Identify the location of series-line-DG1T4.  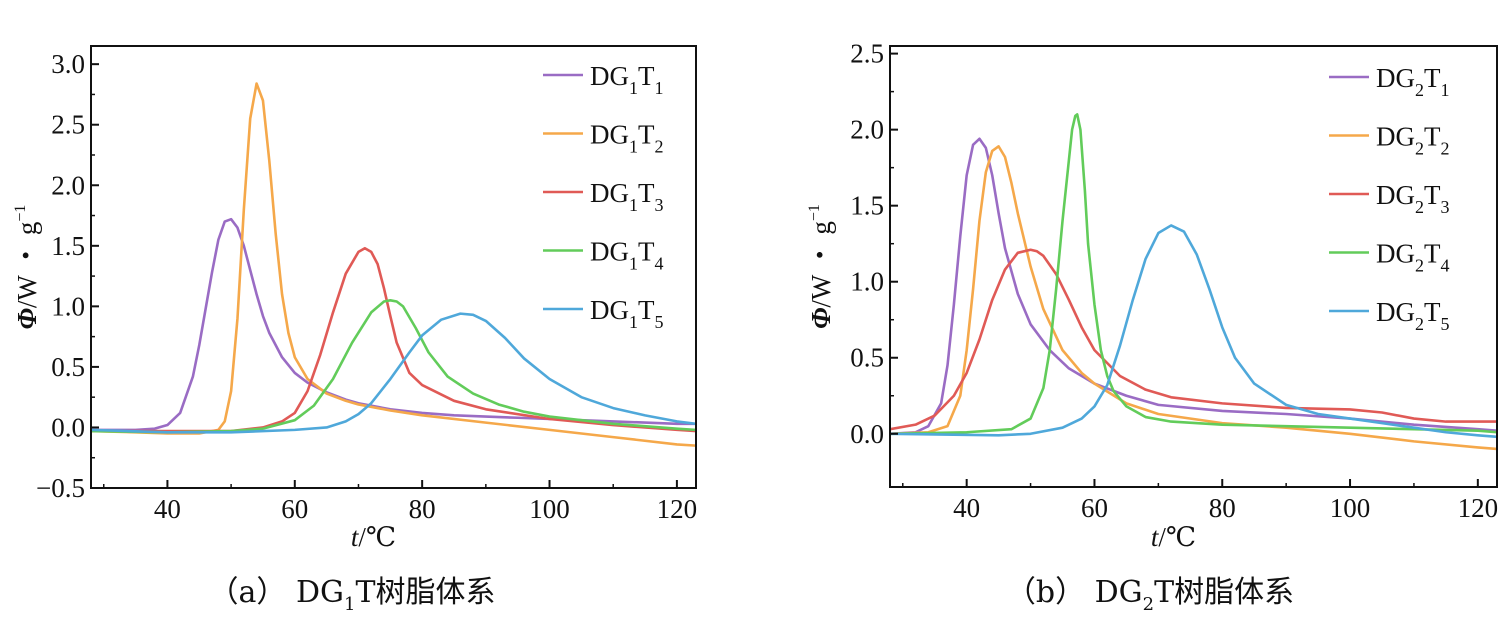
(393, 366).